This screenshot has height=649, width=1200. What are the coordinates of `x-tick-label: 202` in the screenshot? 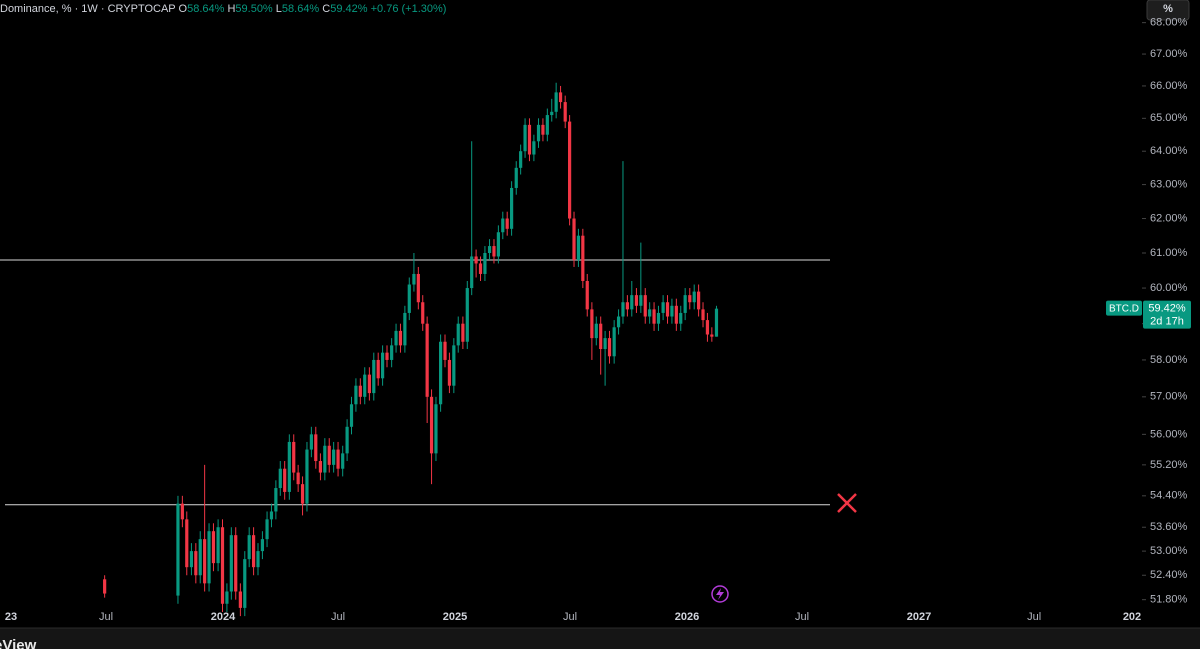 It's located at (1132, 617).